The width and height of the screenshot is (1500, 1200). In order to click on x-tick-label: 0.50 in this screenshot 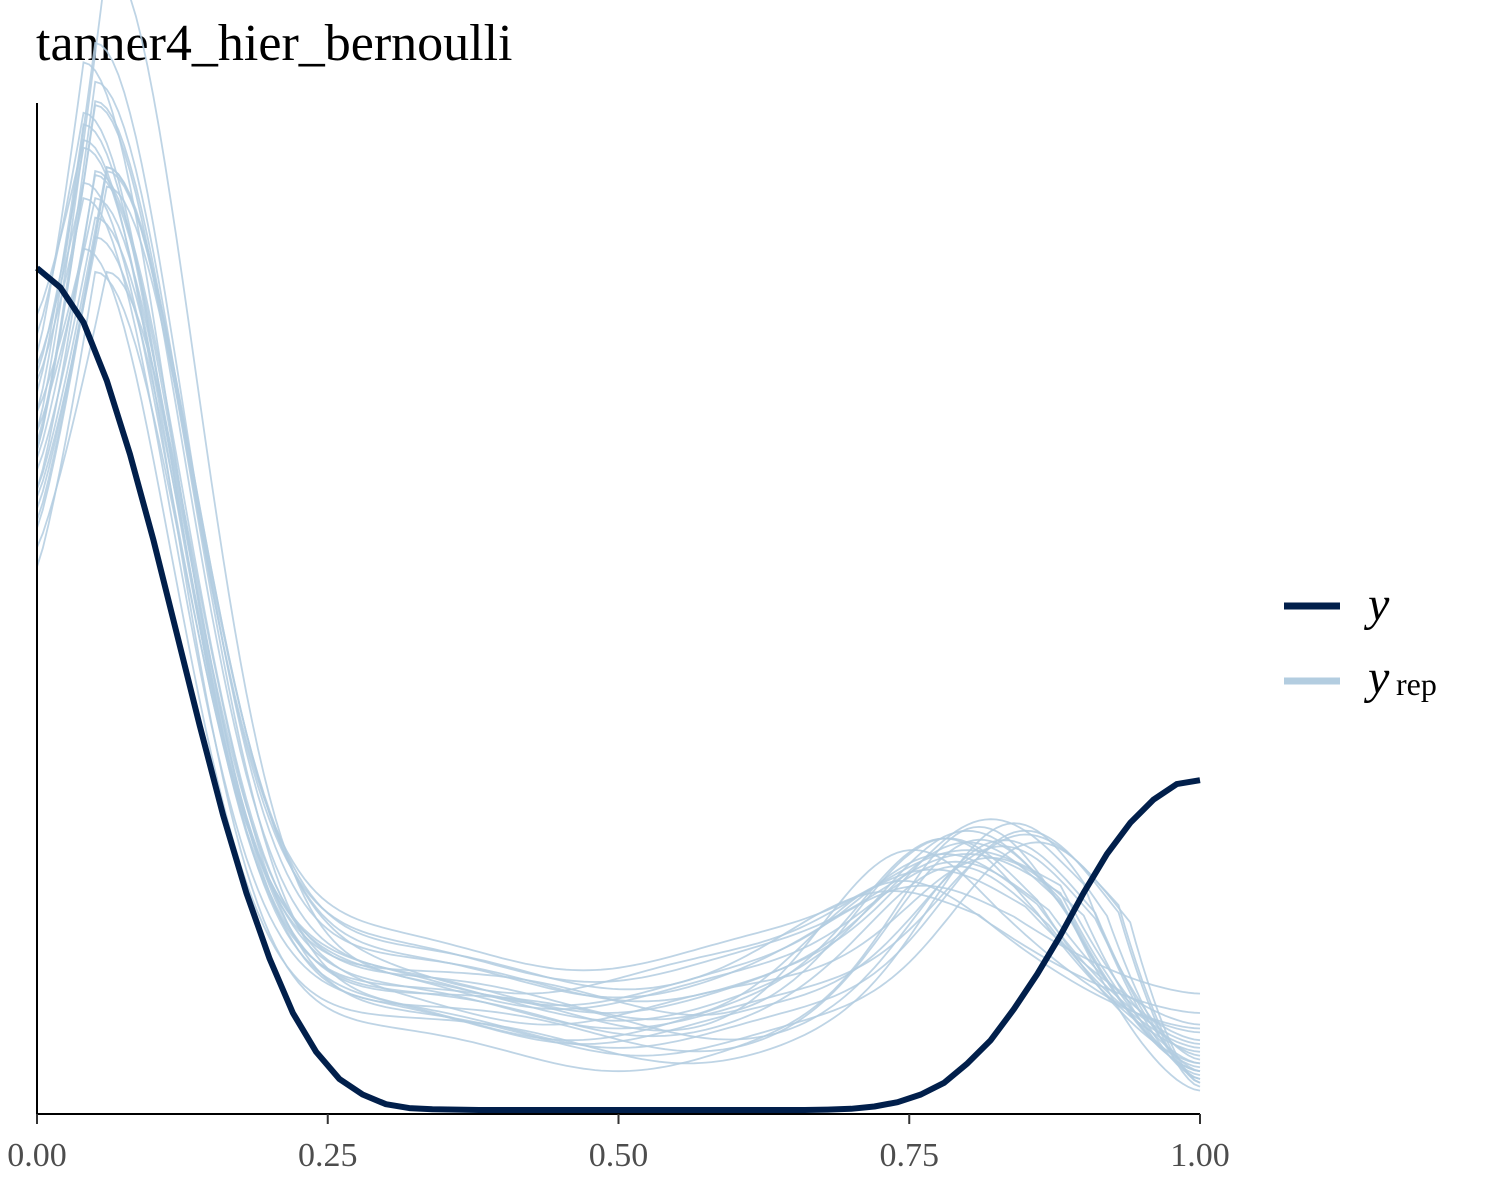, I will do `click(619, 1155)`.